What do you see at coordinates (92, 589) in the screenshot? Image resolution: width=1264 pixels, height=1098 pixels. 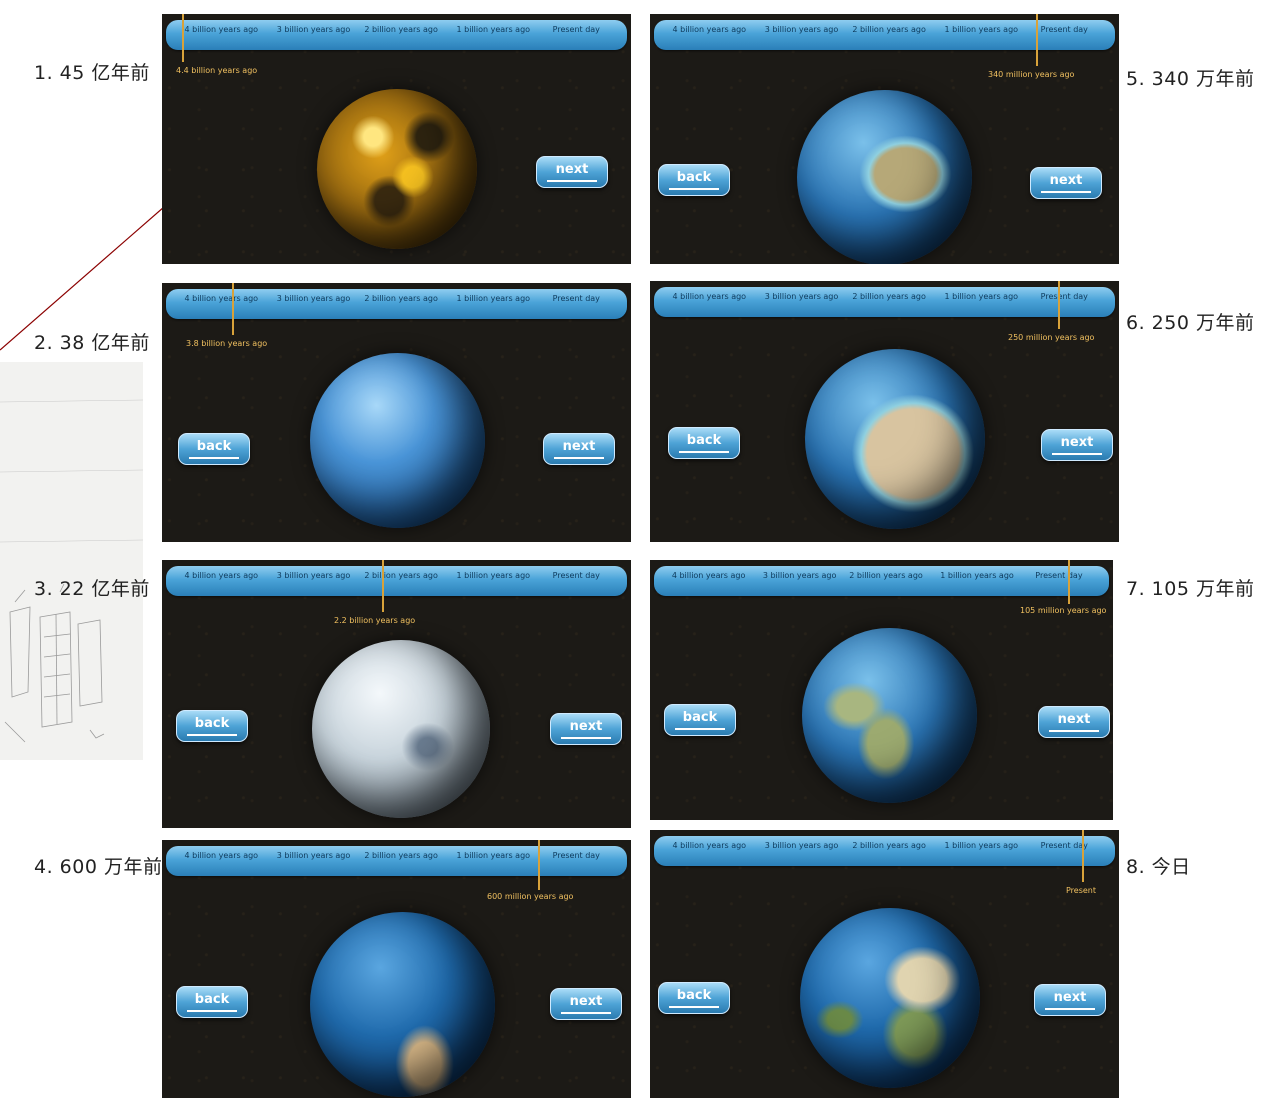 I see `caption-3: 3. 22 亿年前` at bounding box center [92, 589].